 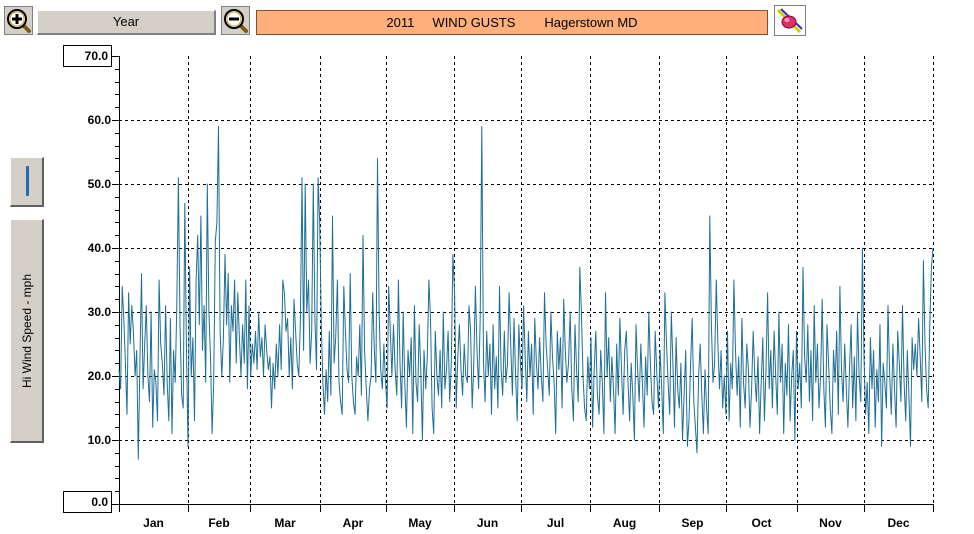 What do you see at coordinates (100, 184) in the screenshot?
I see `y-tick-label: 50.0` at bounding box center [100, 184].